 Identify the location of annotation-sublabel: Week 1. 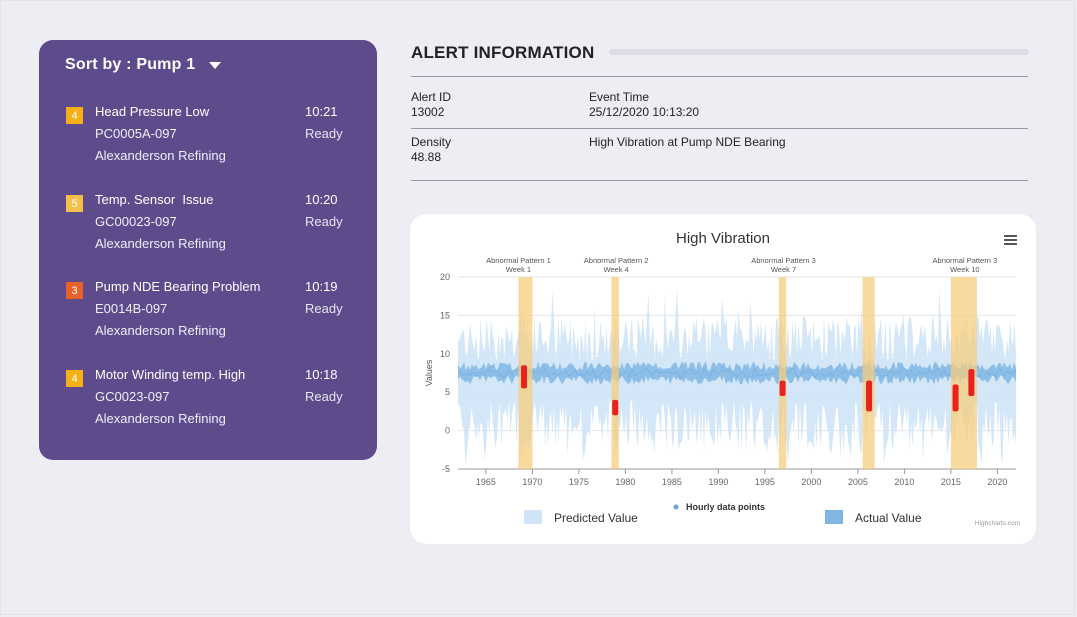
(518, 269).